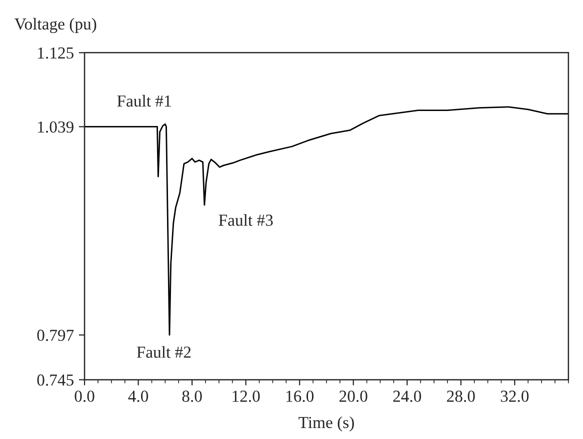 Image resolution: width=583 pixels, height=439 pixels. What do you see at coordinates (245, 220) in the screenshot?
I see `annotation: Fault #3` at bounding box center [245, 220].